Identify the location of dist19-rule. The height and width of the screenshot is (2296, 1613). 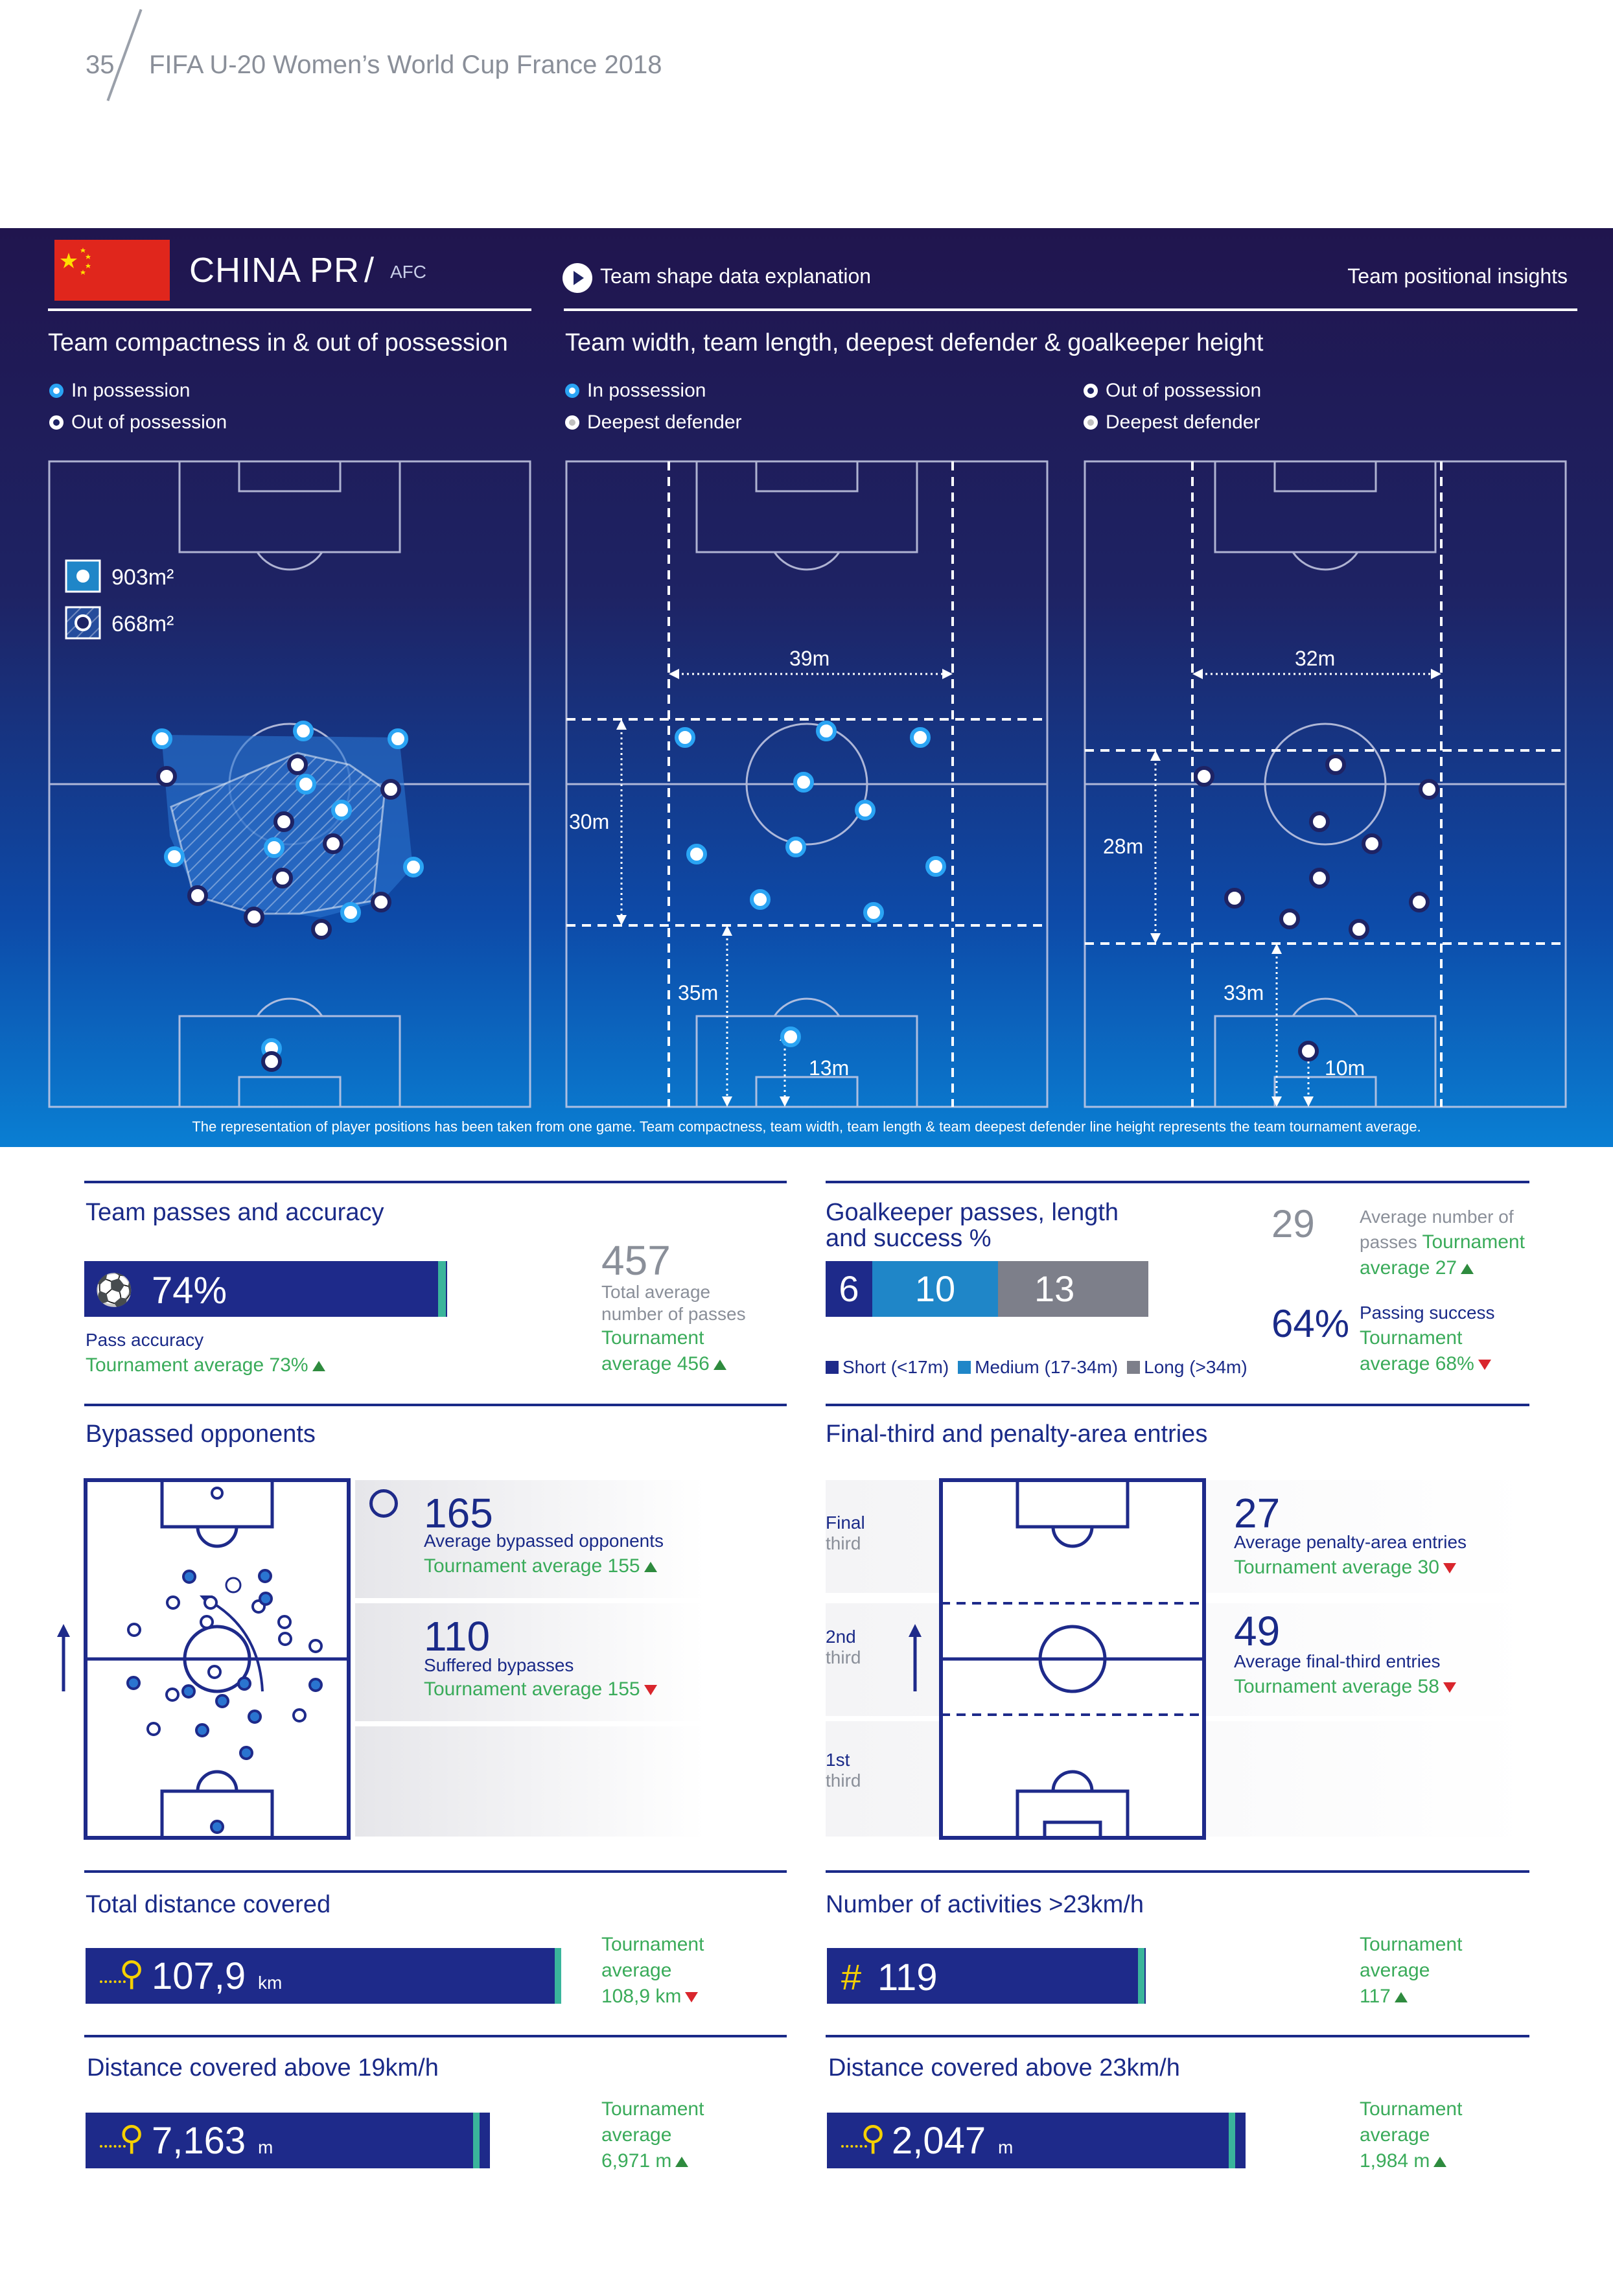
(436, 2036).